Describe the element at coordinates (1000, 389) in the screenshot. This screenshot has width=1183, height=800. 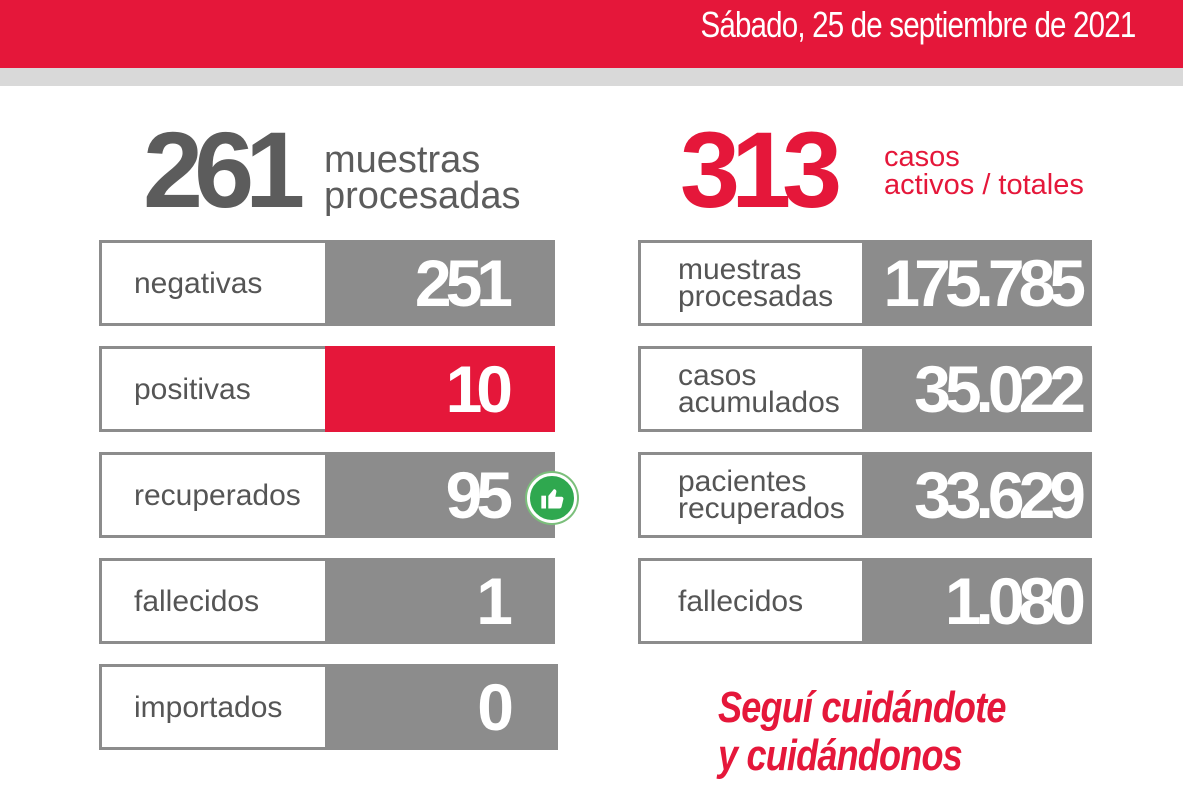
I see `row-value: 35.022` at that location.